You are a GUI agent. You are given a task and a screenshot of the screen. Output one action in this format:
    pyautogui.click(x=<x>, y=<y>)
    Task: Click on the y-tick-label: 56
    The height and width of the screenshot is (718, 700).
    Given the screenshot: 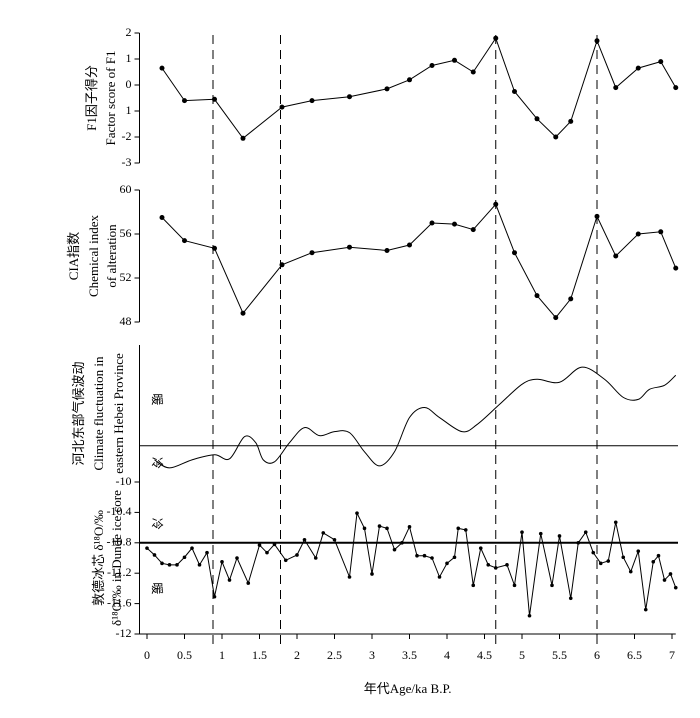 What is the action you would take?
    pyautogui.click(x=126, y=233)
    